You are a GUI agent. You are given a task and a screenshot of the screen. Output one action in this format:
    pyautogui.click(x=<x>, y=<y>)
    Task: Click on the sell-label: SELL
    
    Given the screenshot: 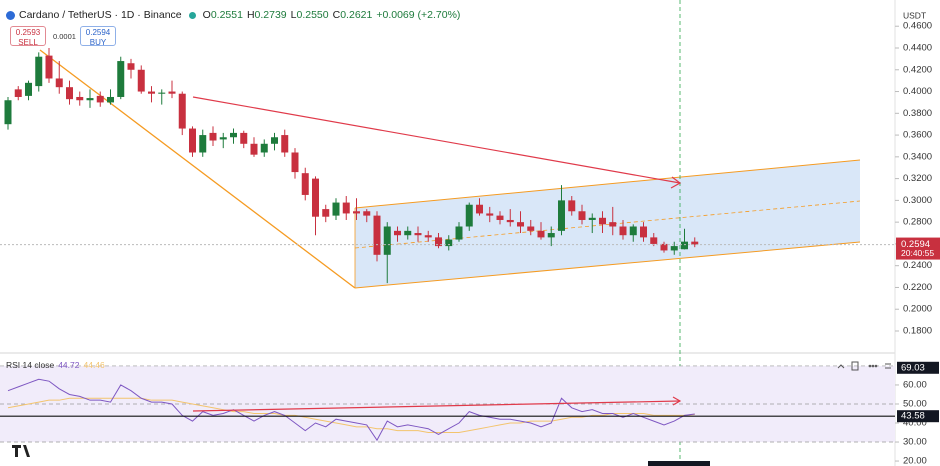 What is the action you would take?
    pyautogui.click(x=28, y=42)
    